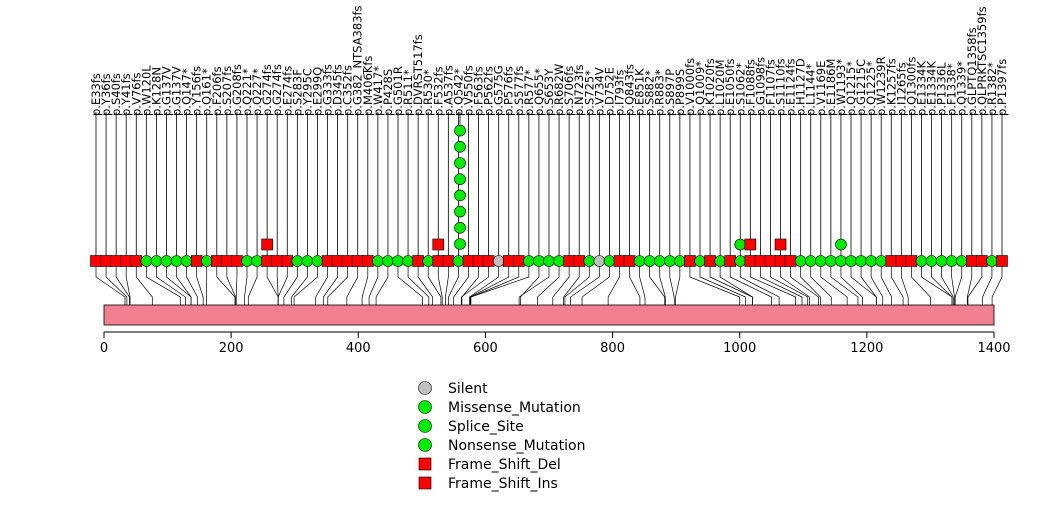 This screenshot has height=524, width=1047. What do you see at coordinates (307, 92) in the screenshot?
I see `mutation-label: p.Y295C` at bounding box center [307, 92].